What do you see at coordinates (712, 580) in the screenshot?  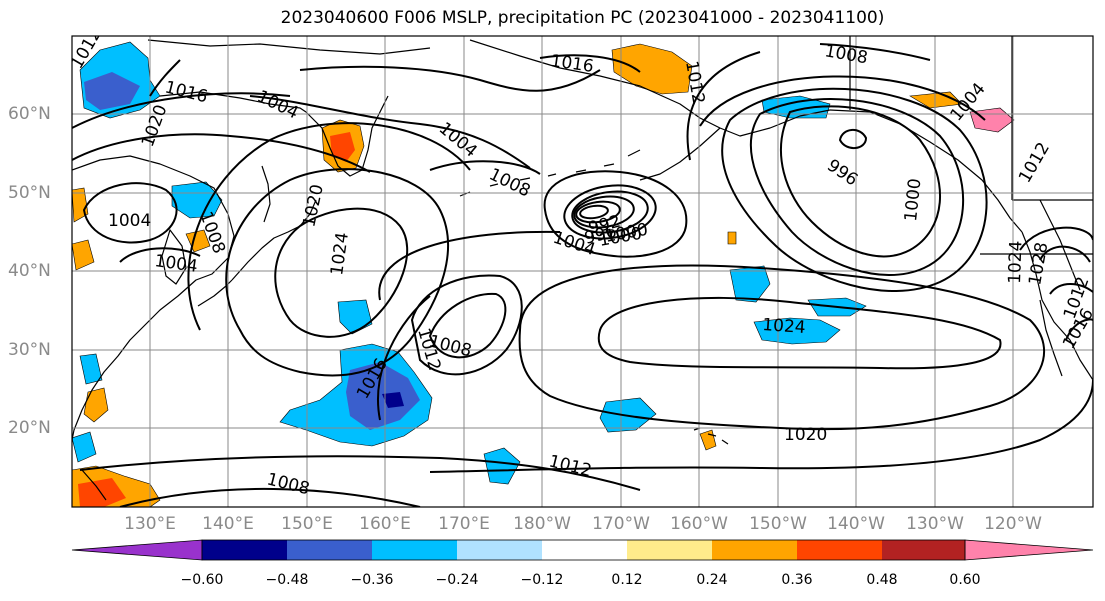 I see `colorbar-tick-label: 0.24` at bounding box center [712, 580].